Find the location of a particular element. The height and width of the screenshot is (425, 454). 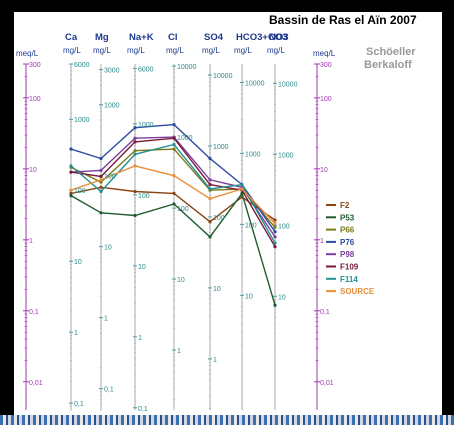

series-line-p76 is located at coordinates (173, 178).